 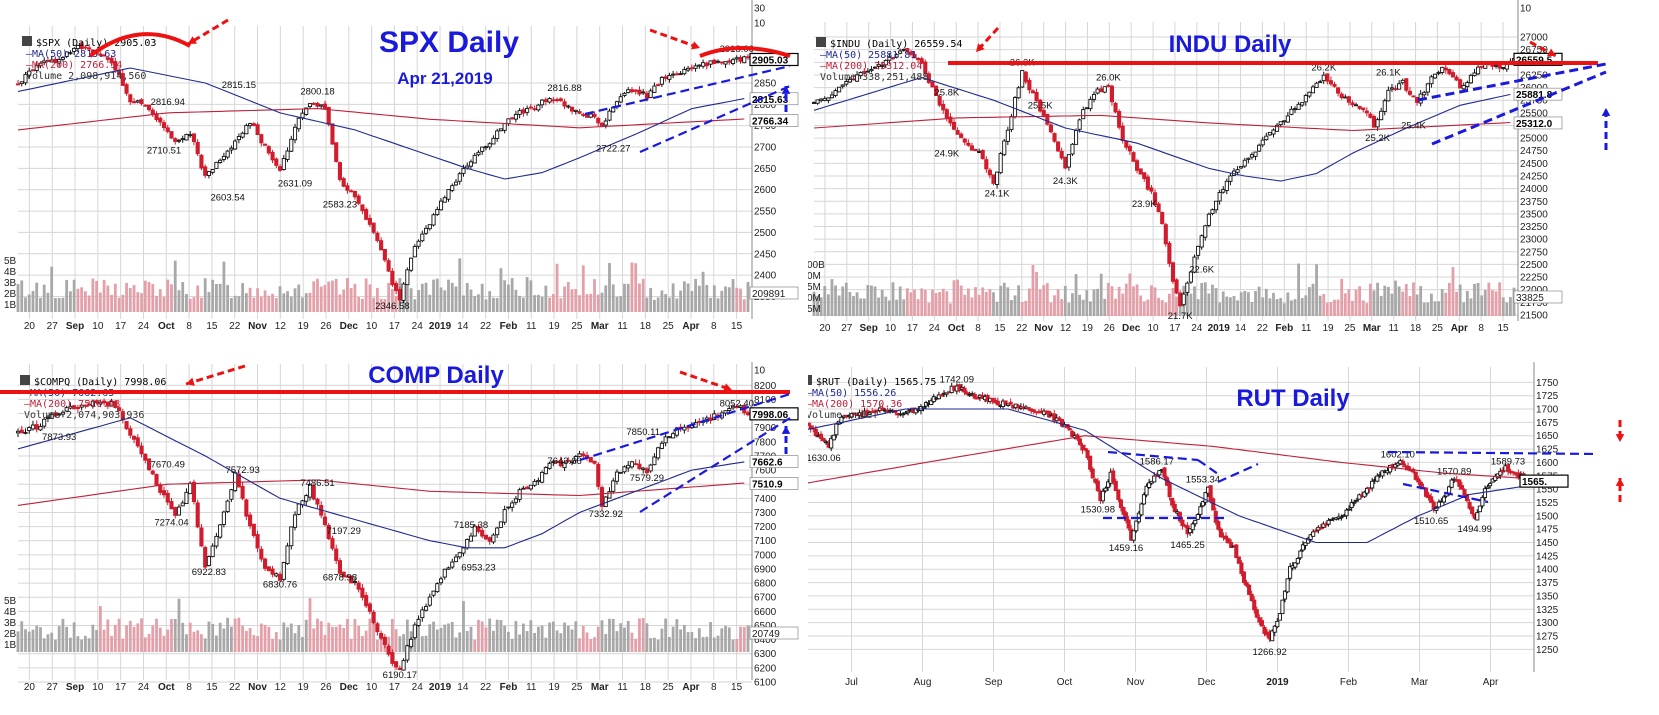 What do you see at coordinates (891, 328) in the screenshot?
I see `x-tick-label: 10` at bounding box center [891, 328].